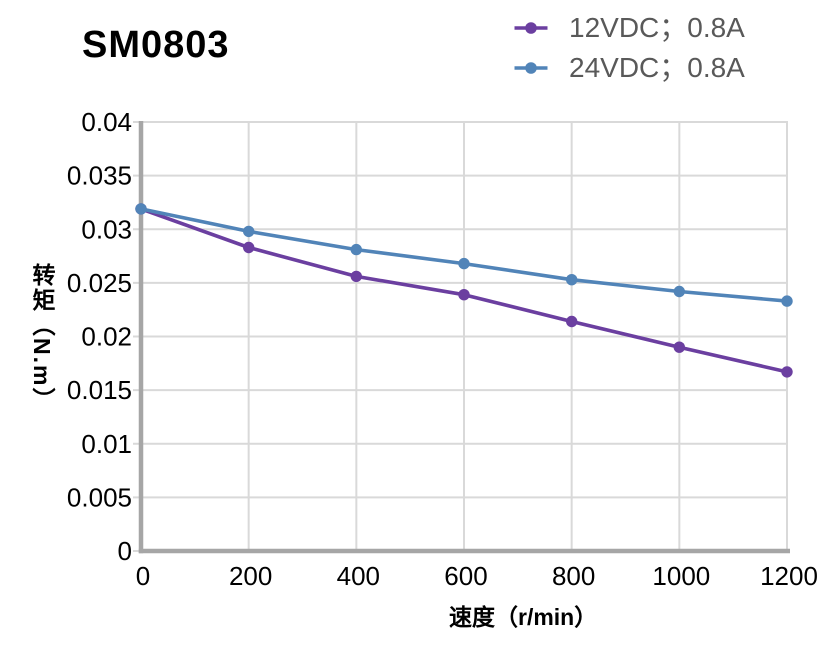 Image resolution: width=831 pixels, height=660 pixels. What do you see at coordinates (106, 229) in the screenshot?
I see `y-tick-label: 0.03` at bounding box center [106, 229].